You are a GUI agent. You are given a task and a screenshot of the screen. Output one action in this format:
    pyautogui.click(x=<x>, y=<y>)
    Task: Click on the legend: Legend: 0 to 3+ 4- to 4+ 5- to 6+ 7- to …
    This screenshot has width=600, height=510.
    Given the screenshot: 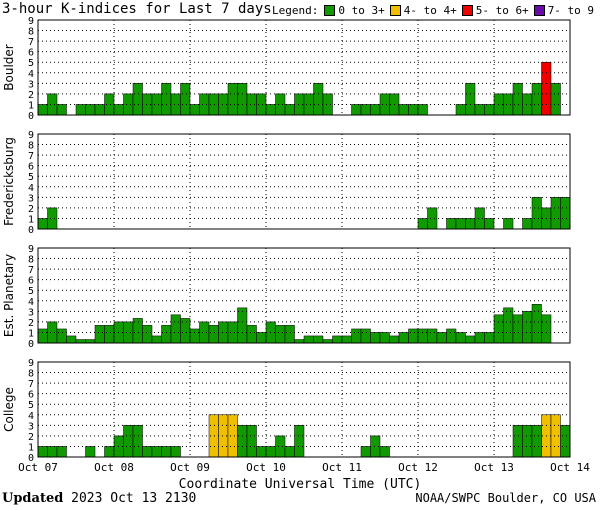 What is the action you would take?
    pyautogui.click(x=435, y=10)
    